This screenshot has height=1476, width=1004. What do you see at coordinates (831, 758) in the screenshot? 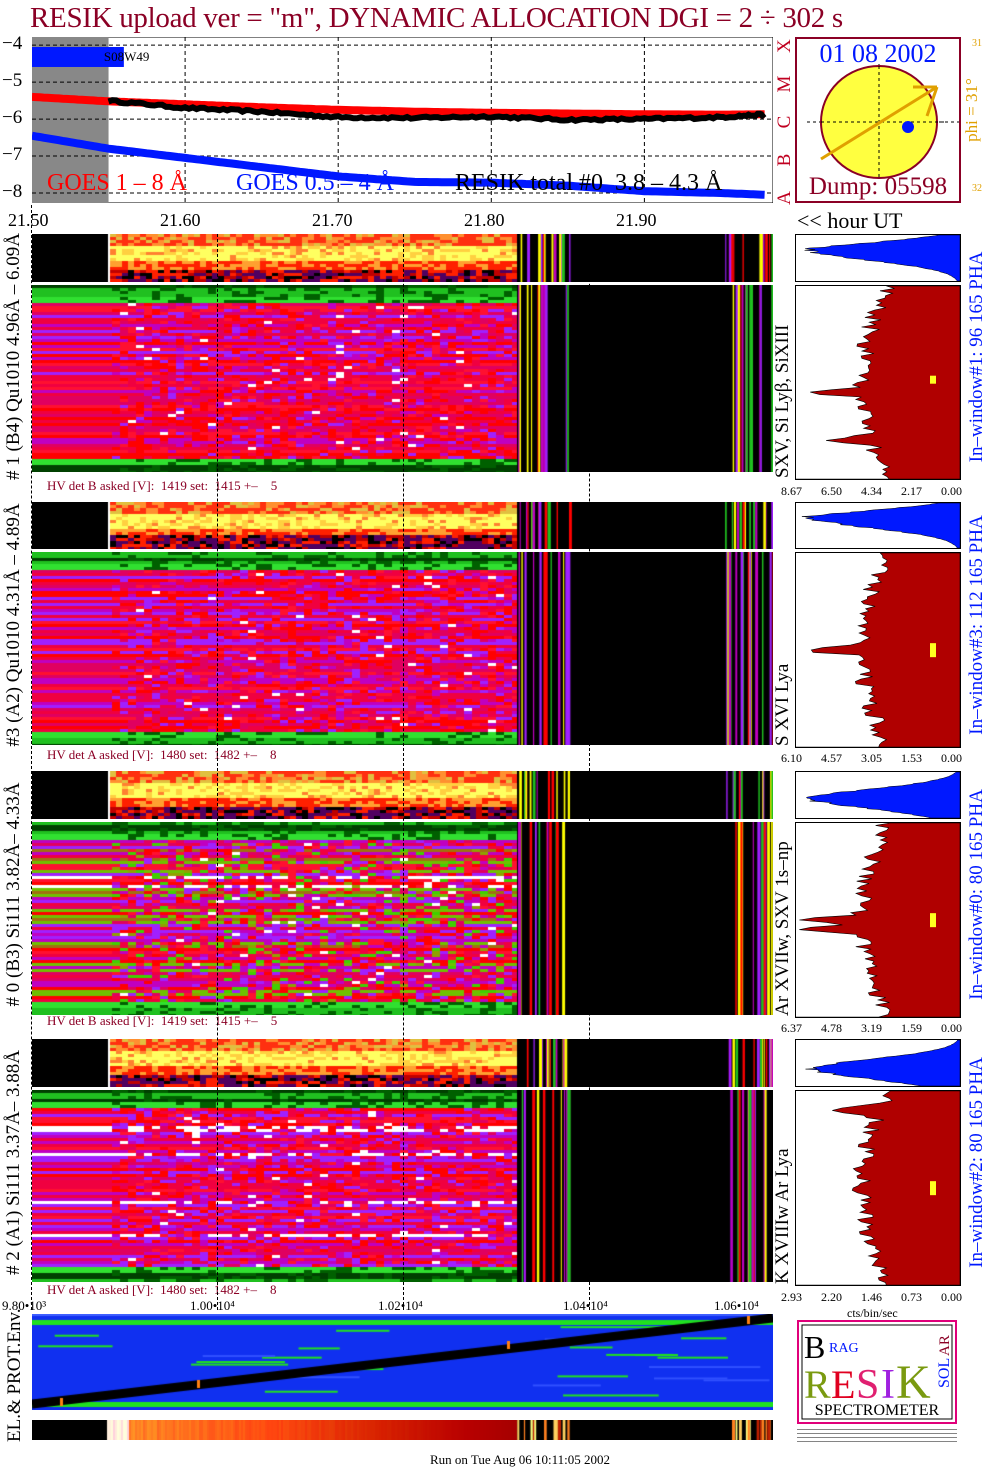
I see `histogram-tick-label: 4.57` at bounding box center [831, 758].